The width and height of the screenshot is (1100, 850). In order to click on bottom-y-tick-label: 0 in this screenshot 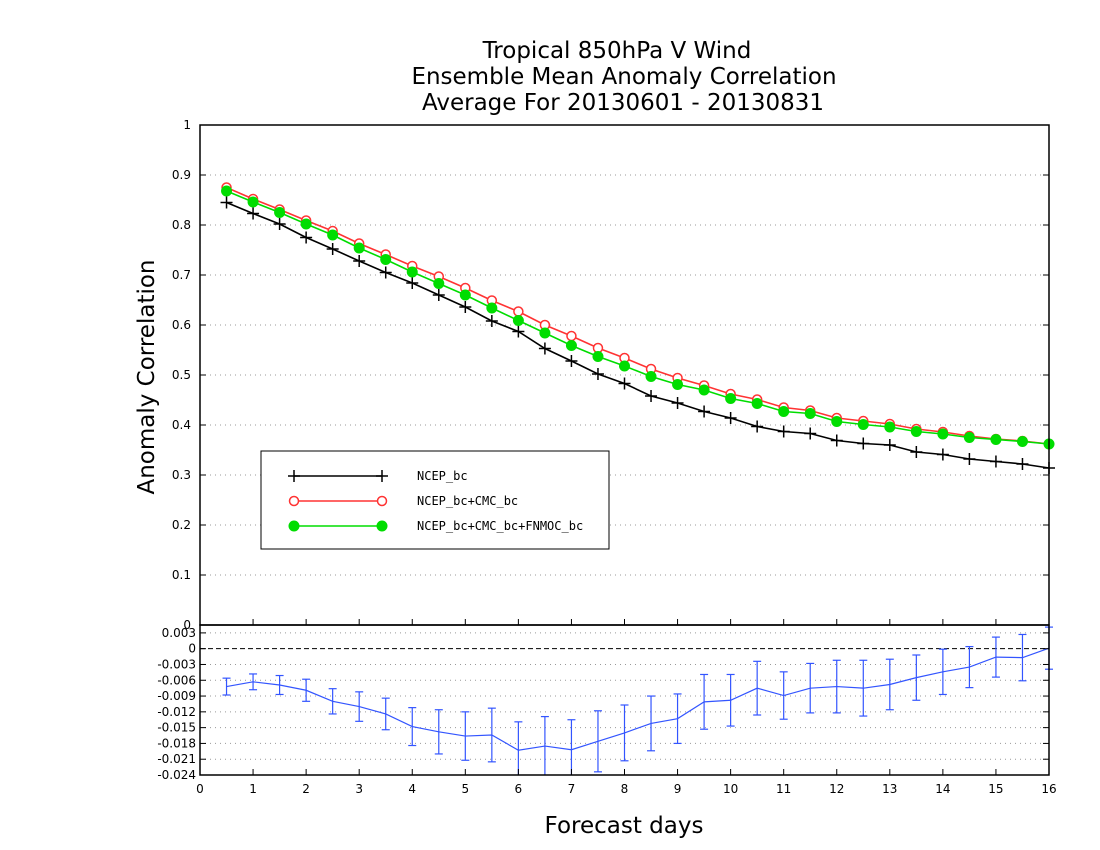, I will do `click(192, 649)`.